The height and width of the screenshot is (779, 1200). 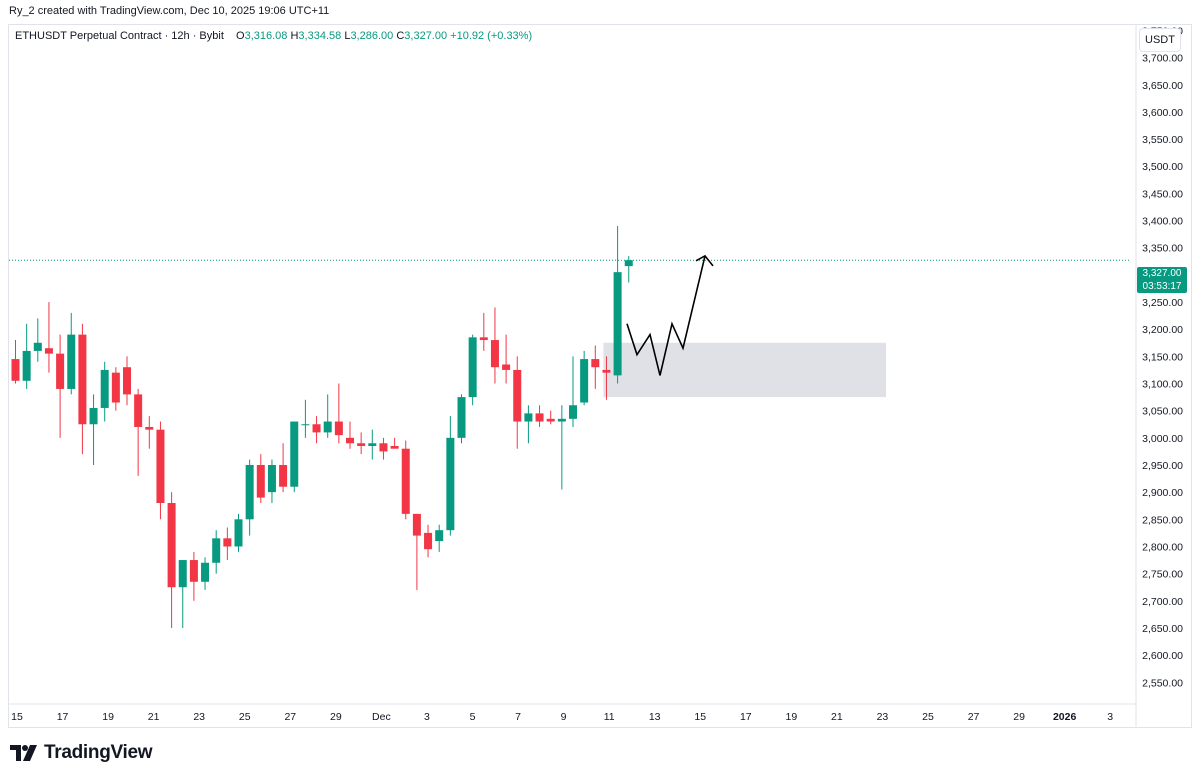 What do you see at coordinates (119, 36) in the screenshot?
I see `symbol-title: ETHUSDT Perpetual Contract · 12h · Bybit` at bounding box center [119, 36].